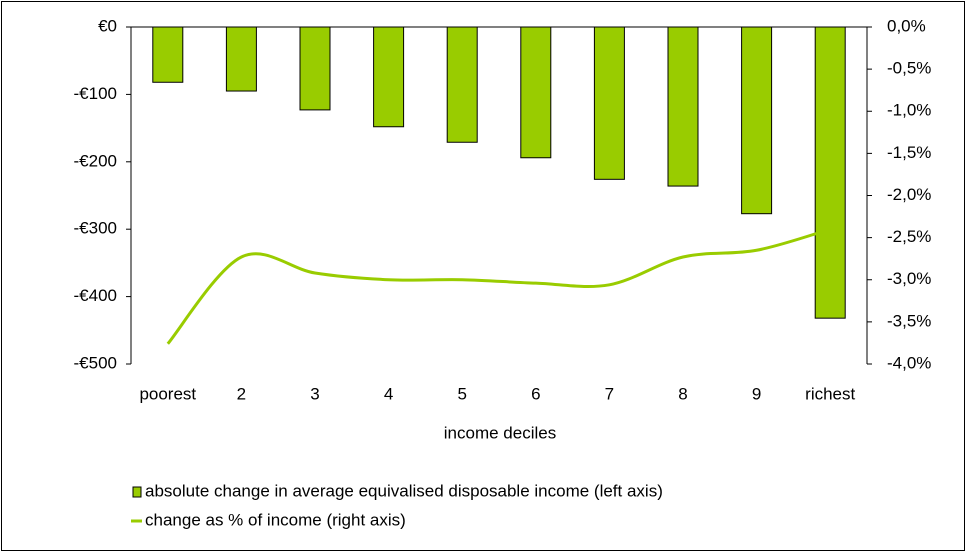  What do you see at coordinates (275, 519) in the screenshot?
I see `legend-label: change as % of income (right axis)` at bounding box center [275, 519].